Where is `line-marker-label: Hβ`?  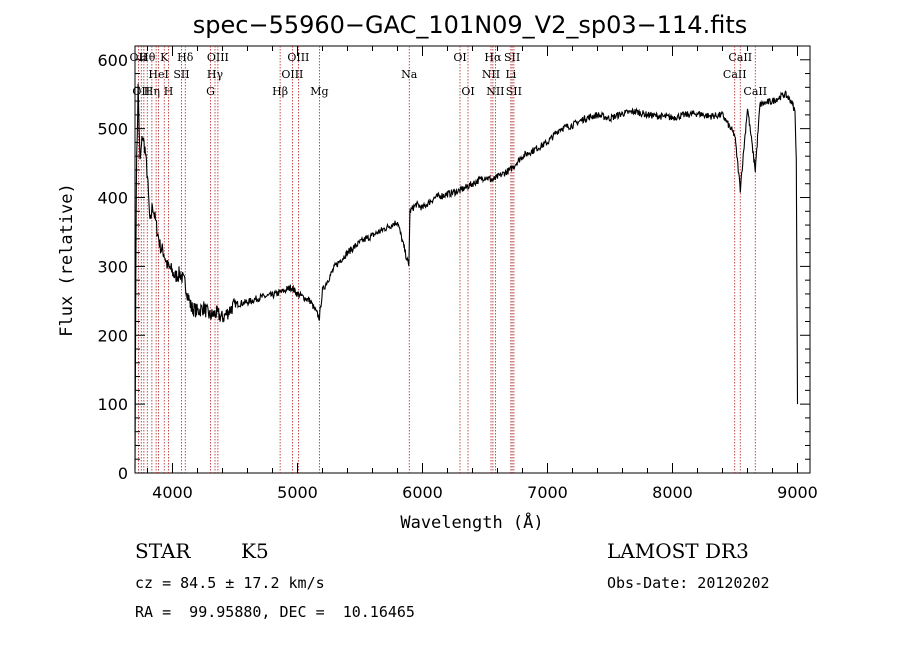 line-marker-label: Hβ is located at coordinates (280, 91).